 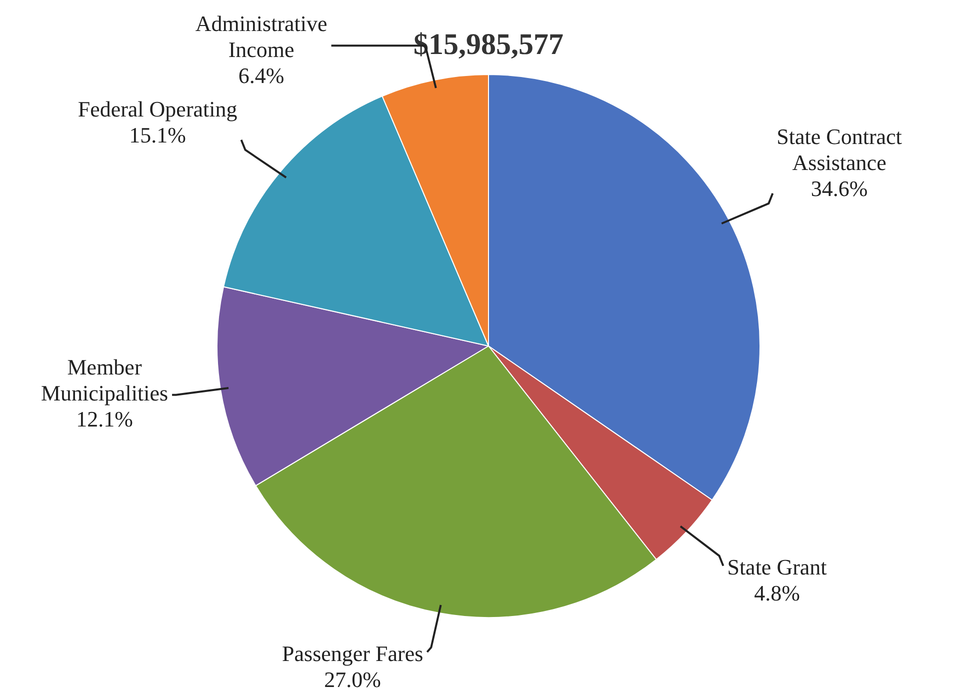 What do you see at coordinates (489, 44) in the screenshot?
I see `chart-title: $15,985,577` at bounding box center [489, 44].